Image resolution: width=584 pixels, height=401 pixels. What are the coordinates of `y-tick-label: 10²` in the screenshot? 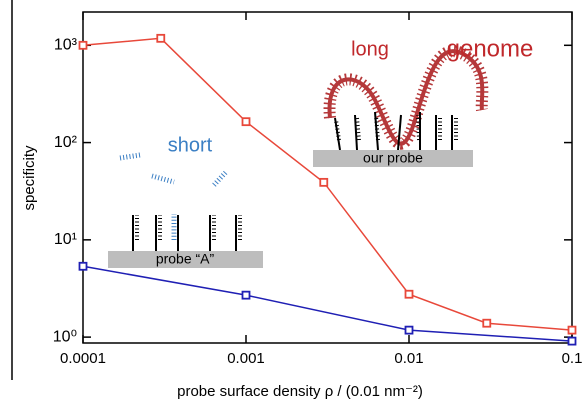 It's located at (66, 142).